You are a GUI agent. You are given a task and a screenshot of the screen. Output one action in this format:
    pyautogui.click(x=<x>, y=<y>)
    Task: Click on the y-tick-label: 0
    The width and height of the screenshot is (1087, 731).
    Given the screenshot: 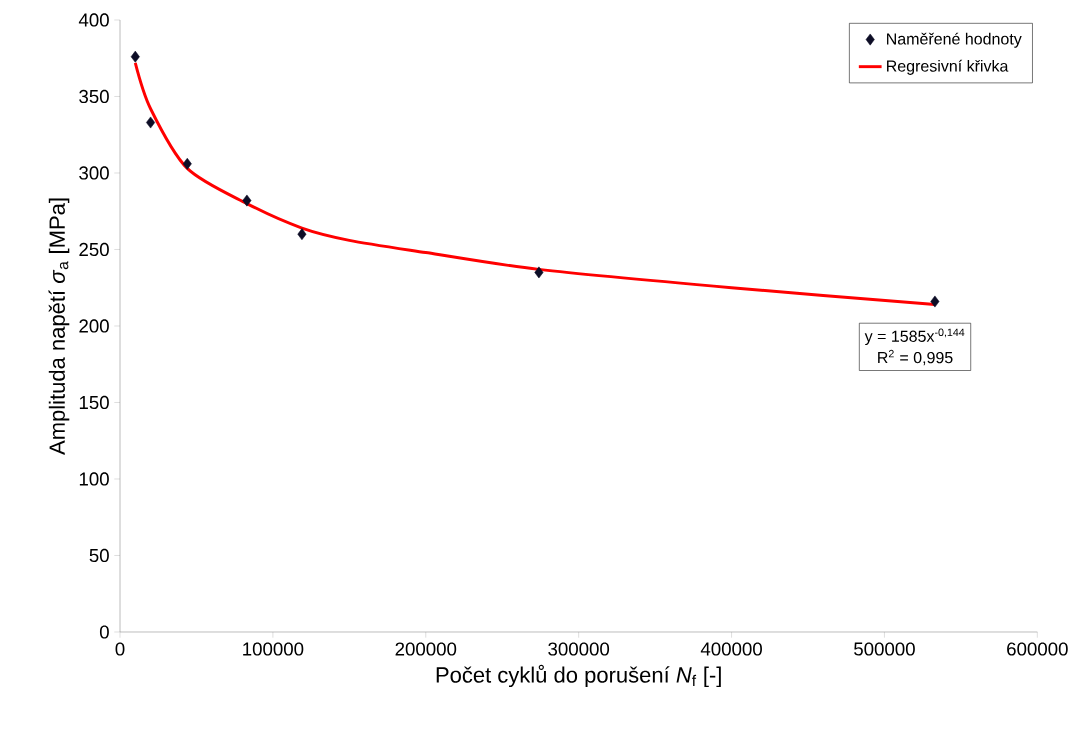 What is the action you would take?
    pyautogui.click(x=104, y=632)
    